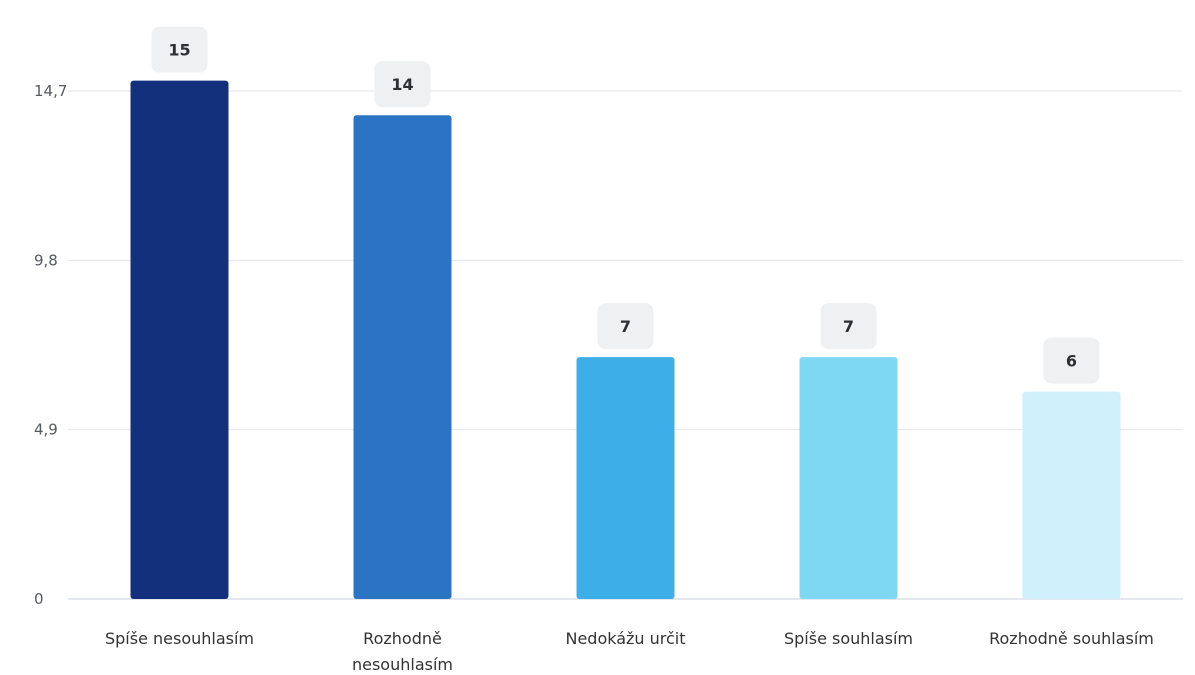  What do you see at coordinates (46, 430) in the screenshot?
I see `y-tick-label: 4,9` at bounding box center [46, 430].